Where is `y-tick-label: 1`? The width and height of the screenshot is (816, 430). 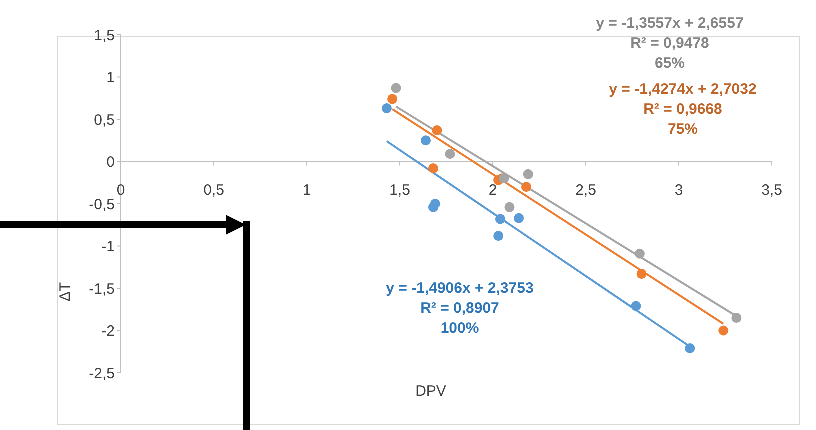 y-tick-label: 1 is located at coordinates (110, 78).